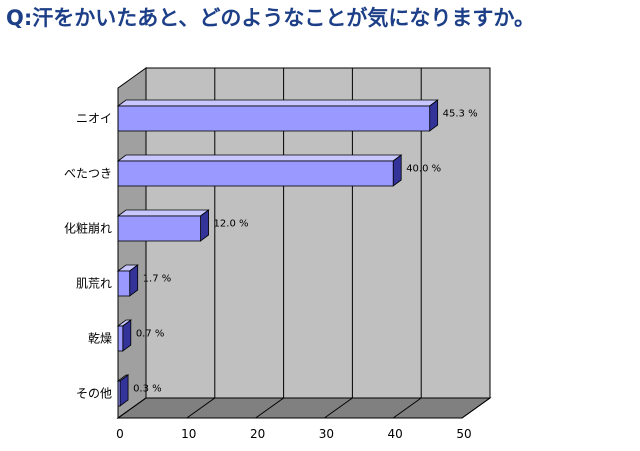 The width and height of the screenshot is (640, 451). I want to click on x-tick-label: 30, so click(326, 434).